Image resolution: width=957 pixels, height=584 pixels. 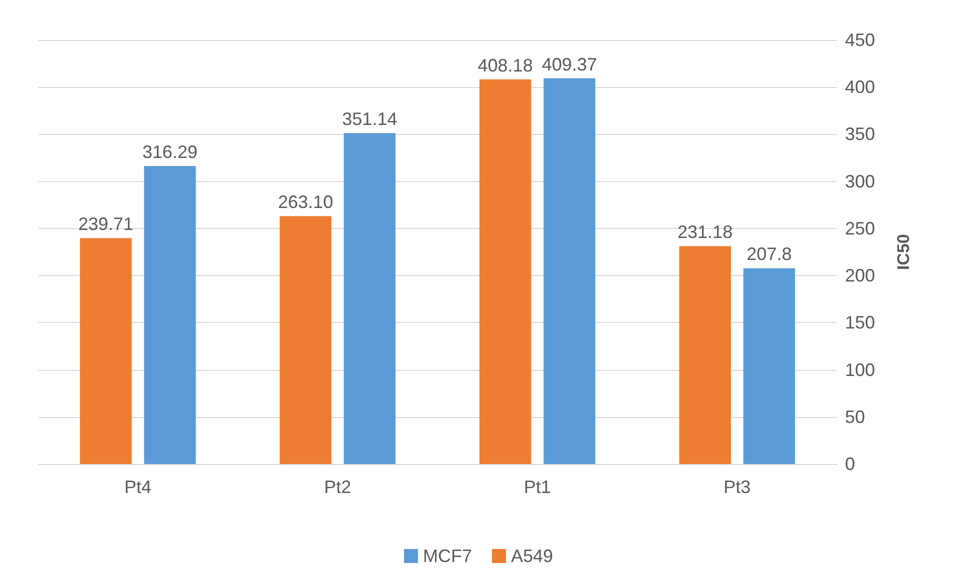 What do you see at coordinates (860, 276) in the screenshot?
I see `y-tick-label: 200` at bounding box center [860, 276].